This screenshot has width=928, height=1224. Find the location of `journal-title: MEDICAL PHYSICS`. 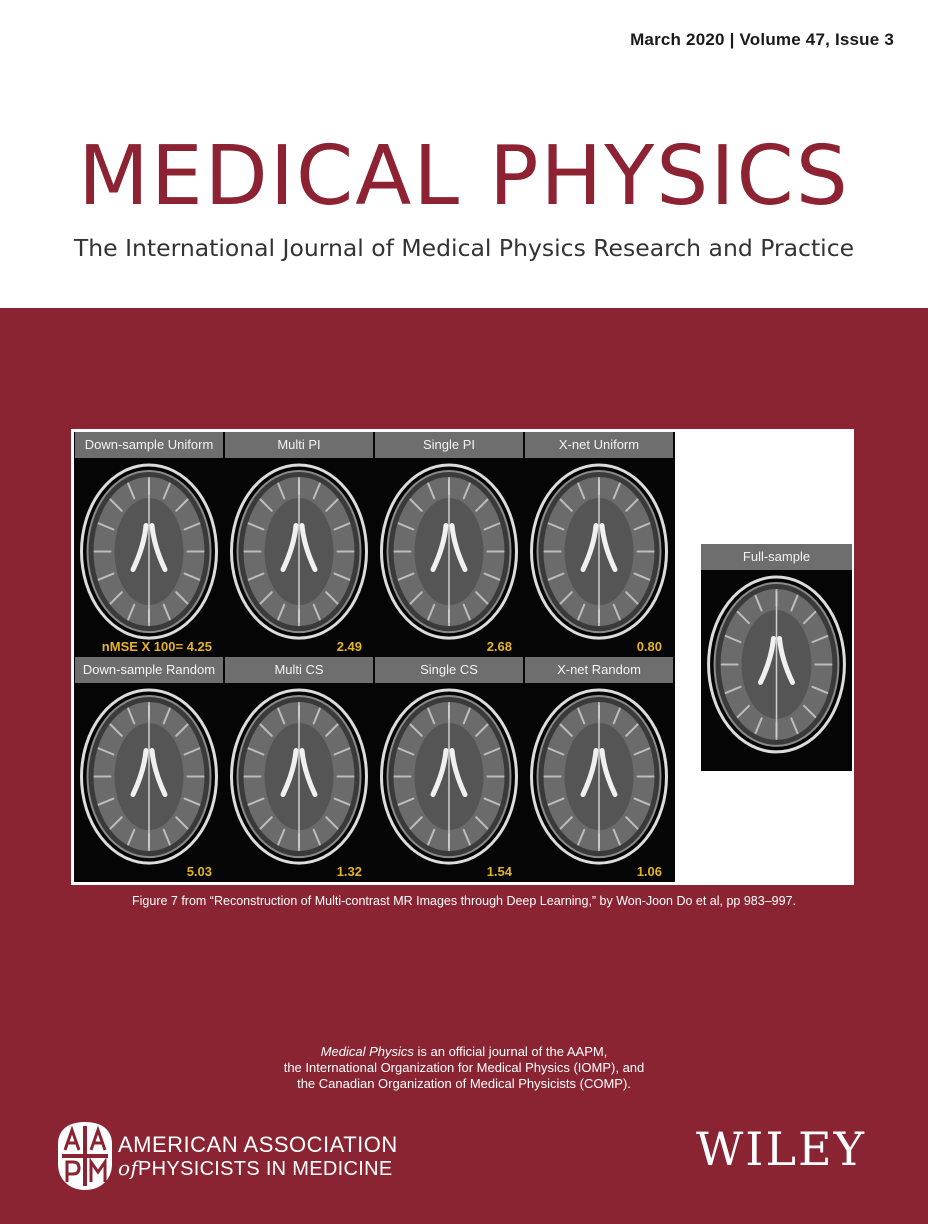

journal-title: MEDICAL PHYSICS is located at coordinates (464, 176).